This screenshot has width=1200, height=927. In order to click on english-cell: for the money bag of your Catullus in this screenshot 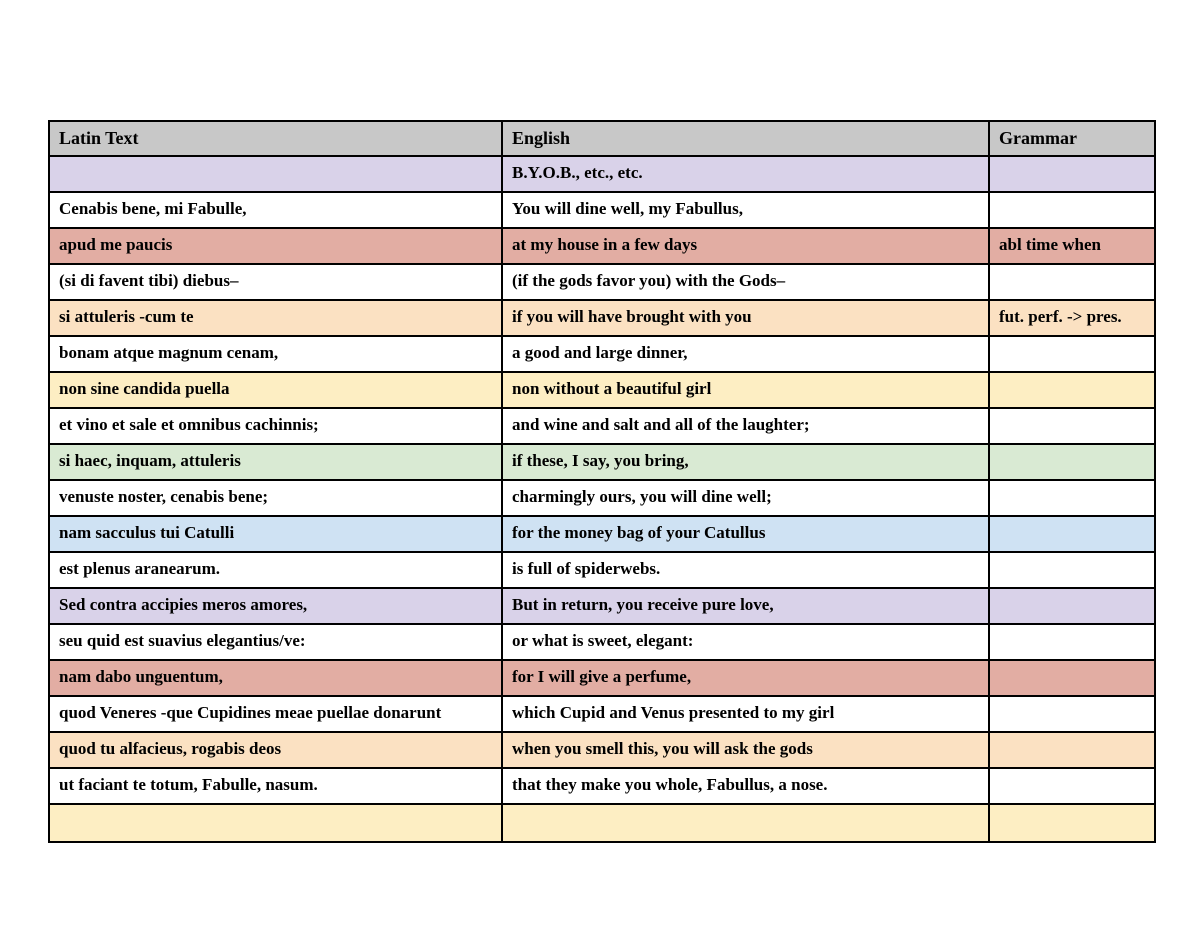, I will do `click(745, 534)`.